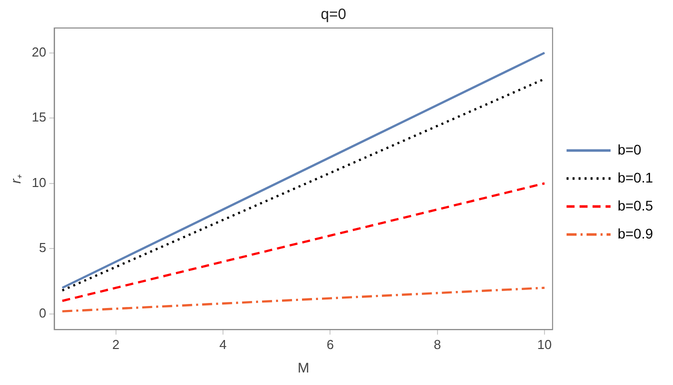 The height and width of the screenshot is (385, 673). Describe the element at coordinates (636, 205) in the screenshot. I see `legend-label: b=0.5` at that location.